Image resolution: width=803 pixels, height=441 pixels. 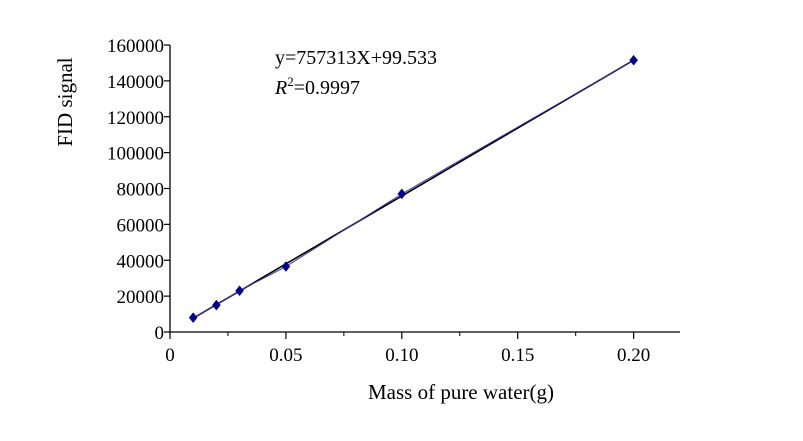 I want to click on y-tick-label: 160000, so click(x=135, y=46).